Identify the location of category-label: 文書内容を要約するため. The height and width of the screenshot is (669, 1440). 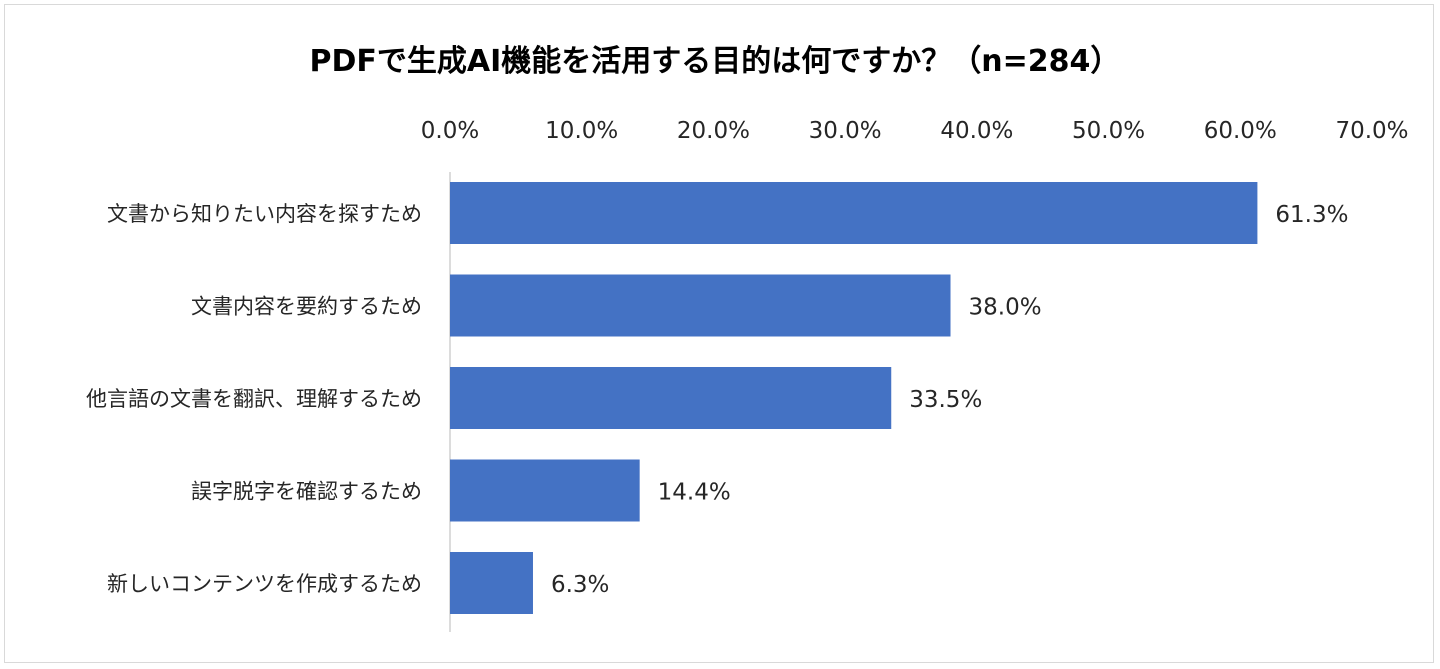
(306, 307).